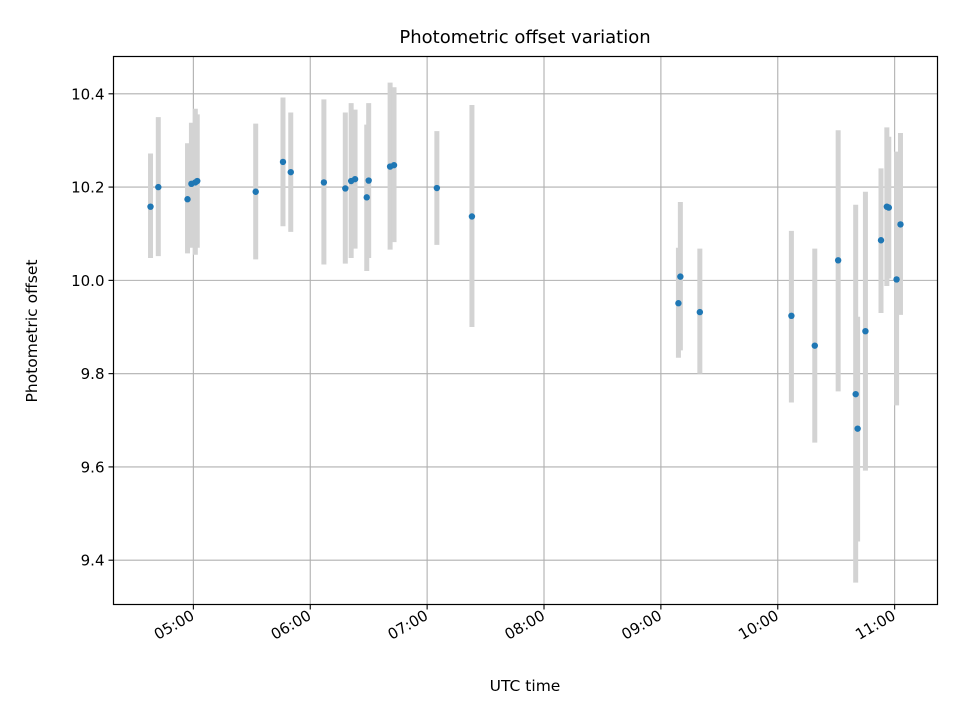  Describe the element at coordinates (93, 374) in the screenshot. I see `y-tick-label: 9.8` at that location.